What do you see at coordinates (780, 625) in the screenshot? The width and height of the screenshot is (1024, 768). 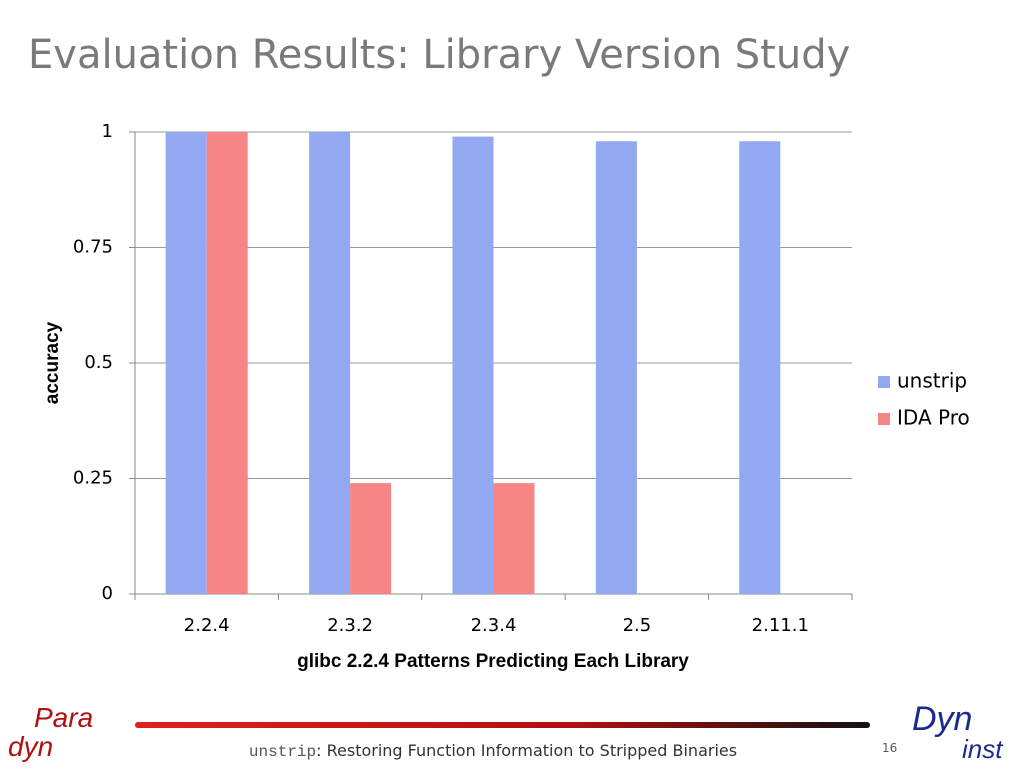 I see `x-tick-label: 2.11.1` at bounding box center [780, 625].